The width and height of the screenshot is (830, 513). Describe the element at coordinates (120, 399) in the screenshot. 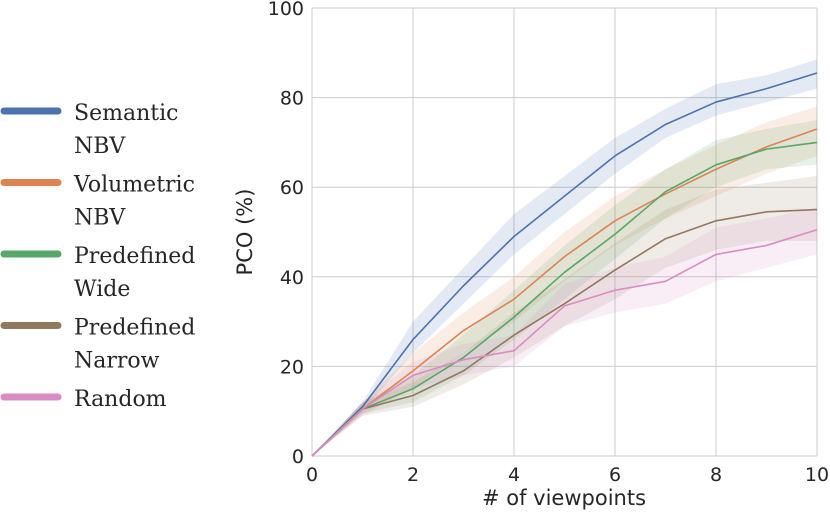

I see `legend-label-4-0: Random` at that location.